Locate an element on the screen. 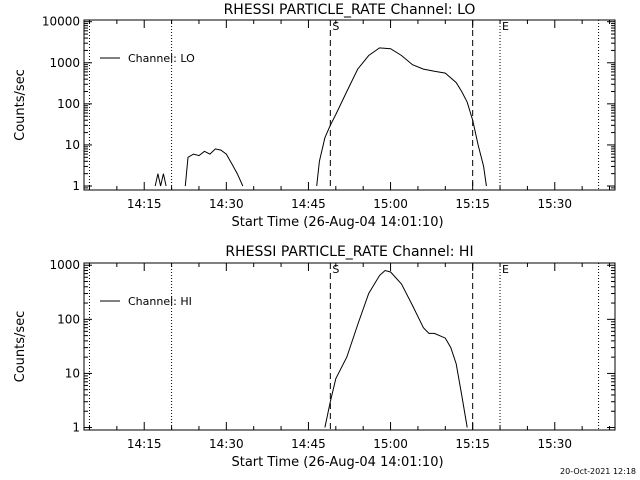  legend-label: Channel: LO is located at coordinates (161, 58).